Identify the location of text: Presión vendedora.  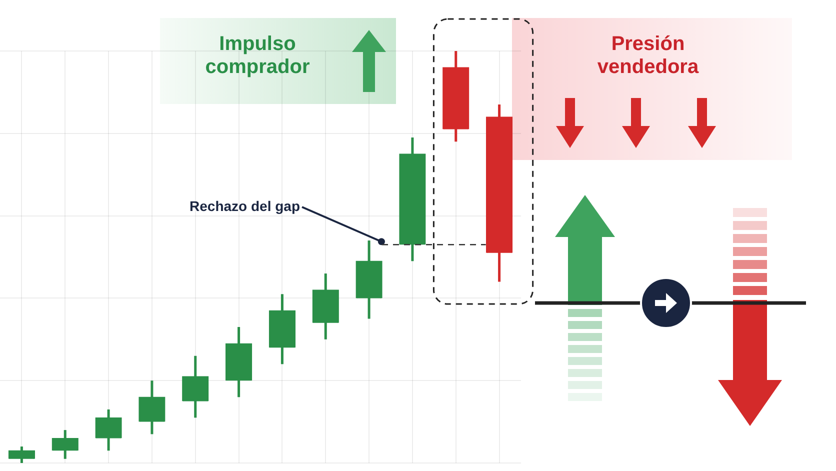
(648, 56).